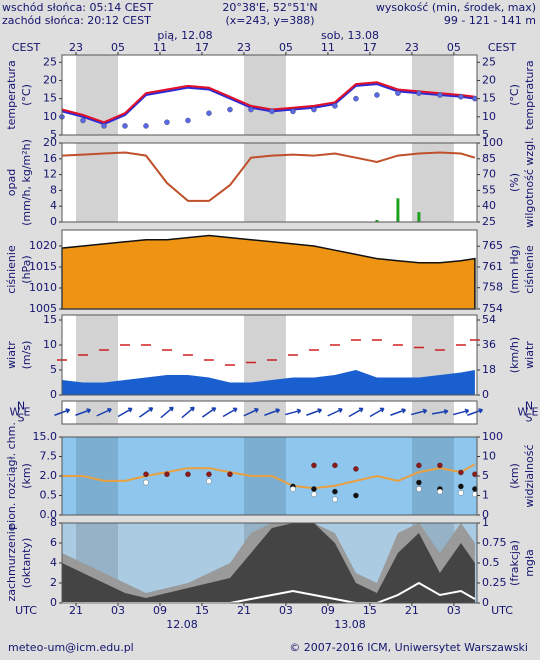  What do you see at coordinates (529, 94) in the screenshot?
I see `y2-axis-label: temperatura` at bounding box center [529, 94].